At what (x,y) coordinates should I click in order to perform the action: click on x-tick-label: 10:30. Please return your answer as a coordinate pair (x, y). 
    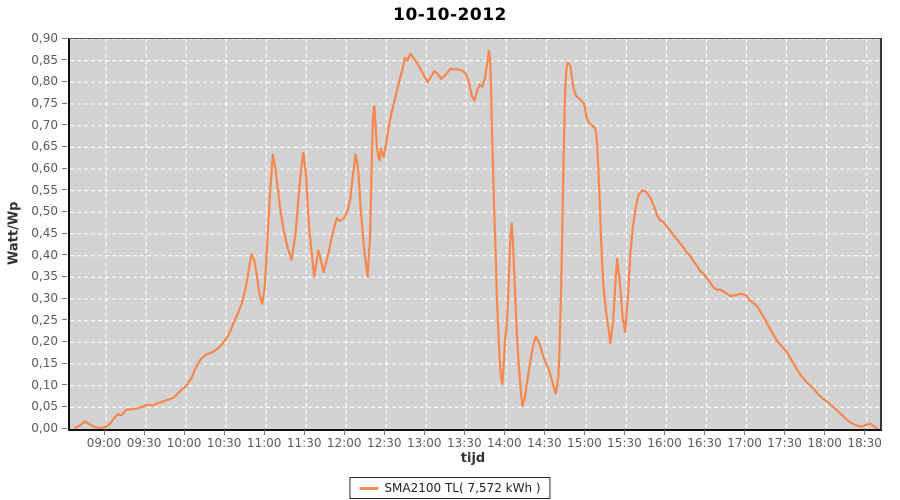
    Looking at the image, I should click on (224, 443).